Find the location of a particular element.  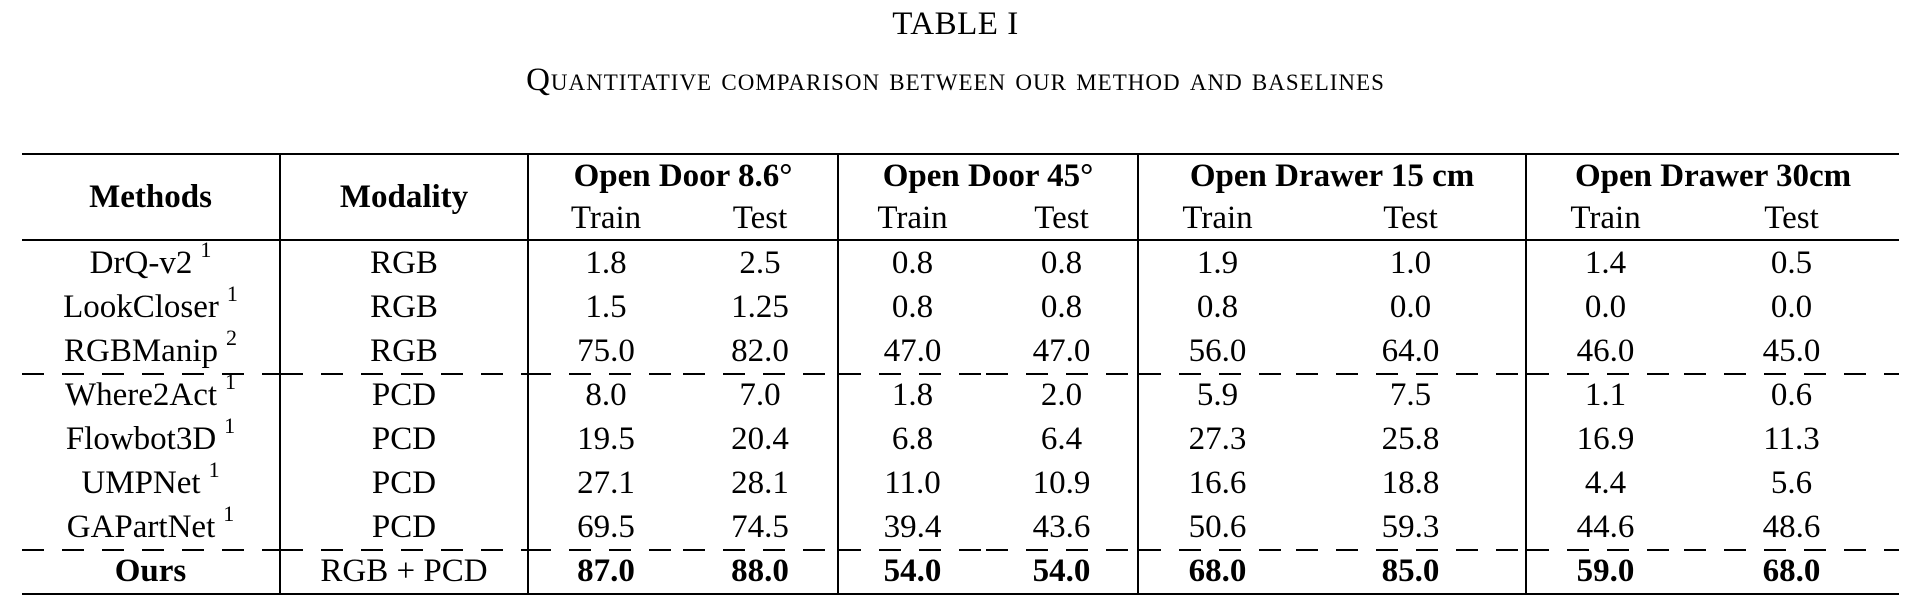

test-value-cell: 18.8 is located at coordinates (1410, 483).